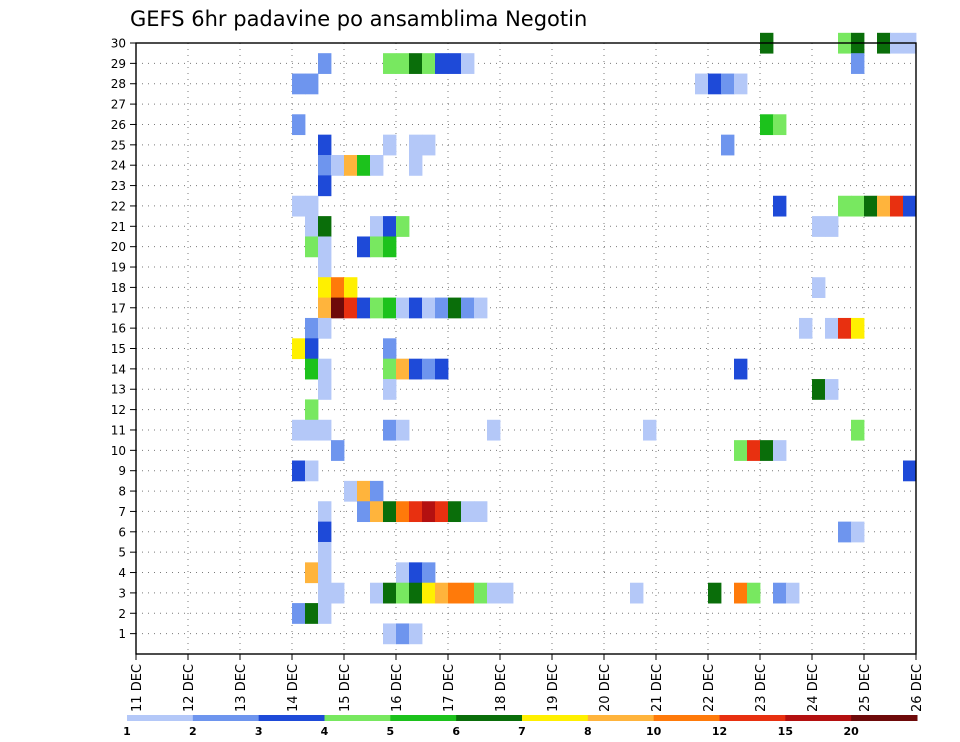  What do you see at coordinates (118, 308) in the screenshot?
I see `y-tick-label: 17` at bounding box center [118, 308].